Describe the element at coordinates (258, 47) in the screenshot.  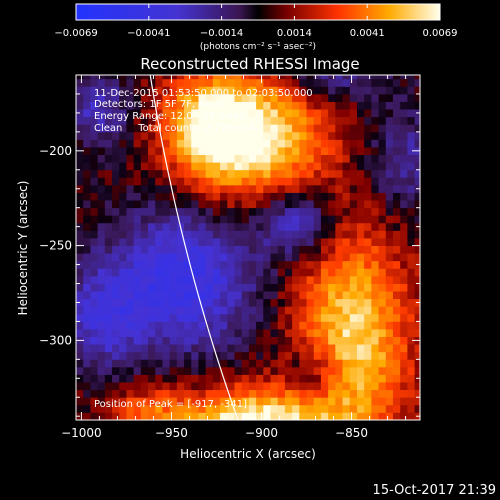
I see `colorbar-unit-label: (photons cm⁻² s⁻¹ asec⁻²)` at that location.